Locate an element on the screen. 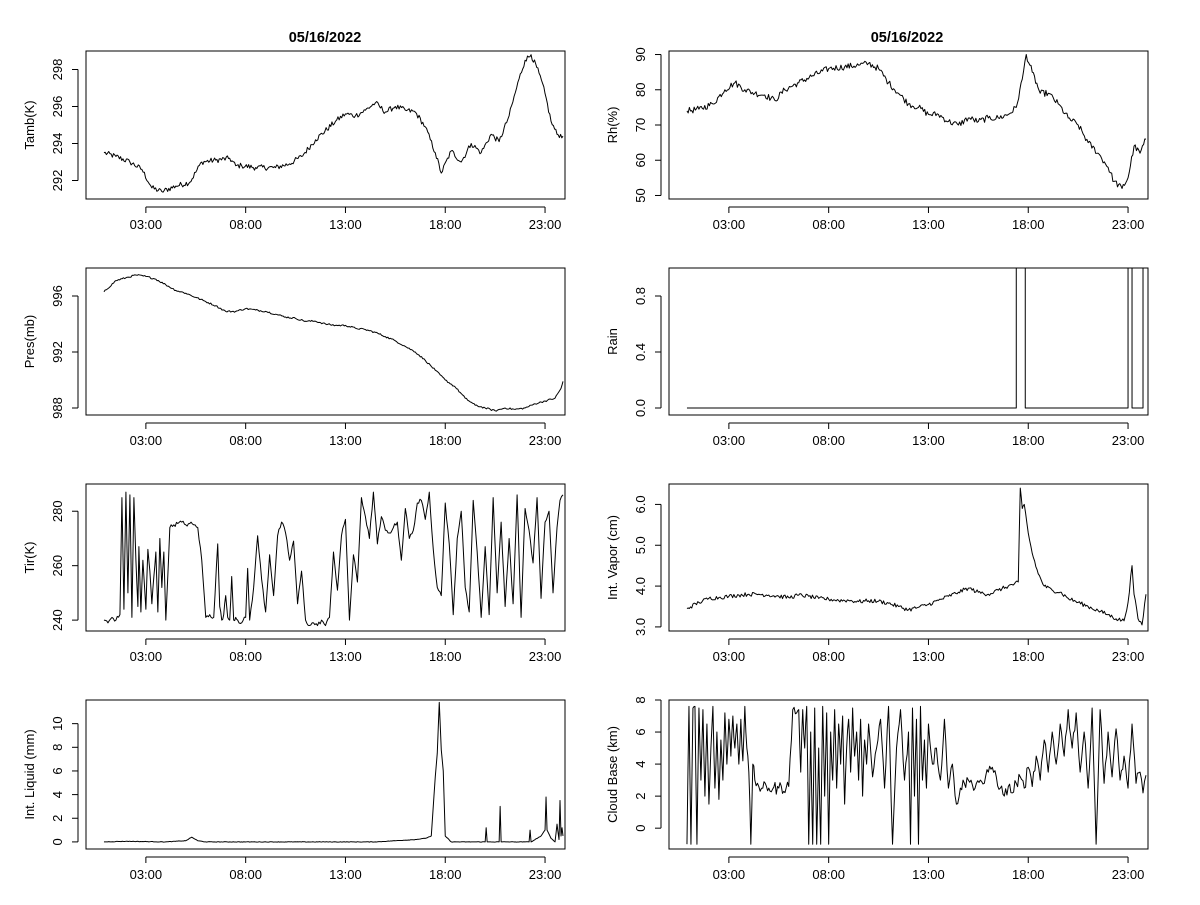 The height and width of the screenshot is (905, 1200). y-axis-title: Int. Liquid (mm) is located at coordinates (29, 774).